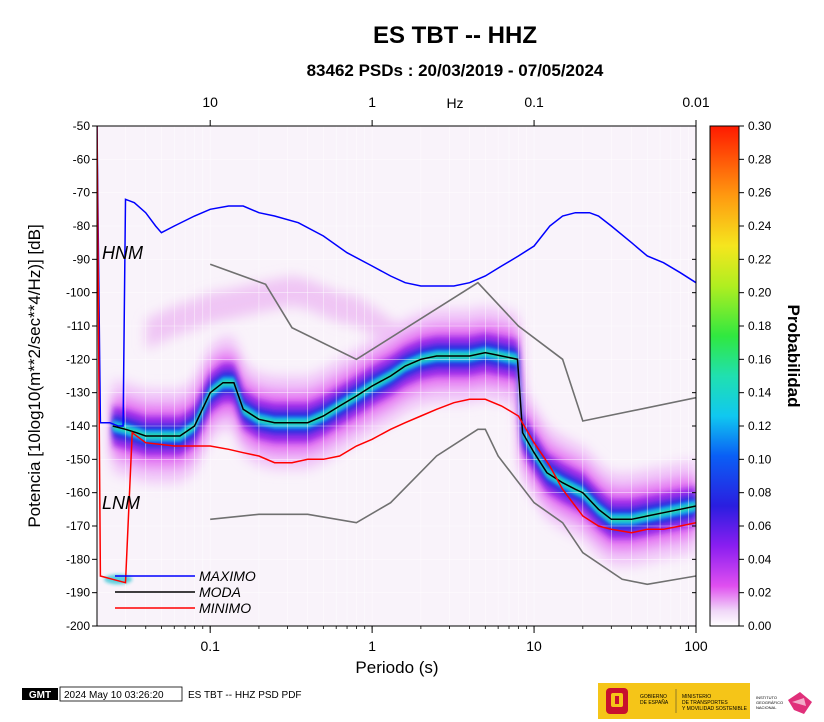  Describe the element at coordinates (82, 259) in the screenshot. I see `y-tick-label: -90` at that location.